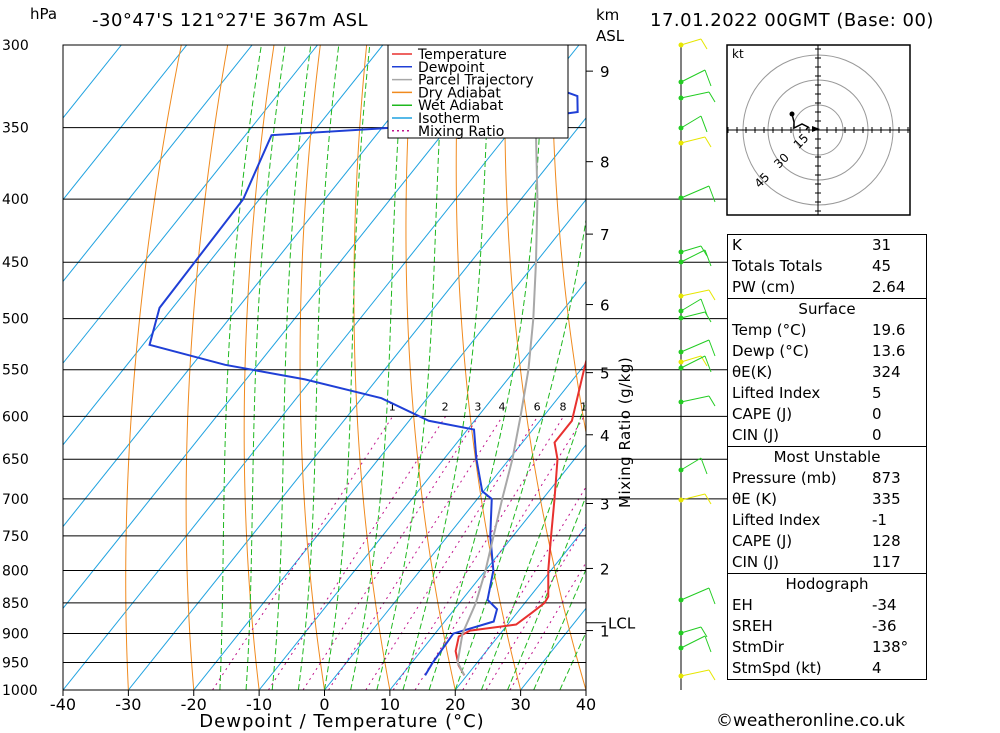  What do you see at coordinates (816, 129) in the screenshot?
I see `storm-motion-marker` at bounding box center [816, 129].